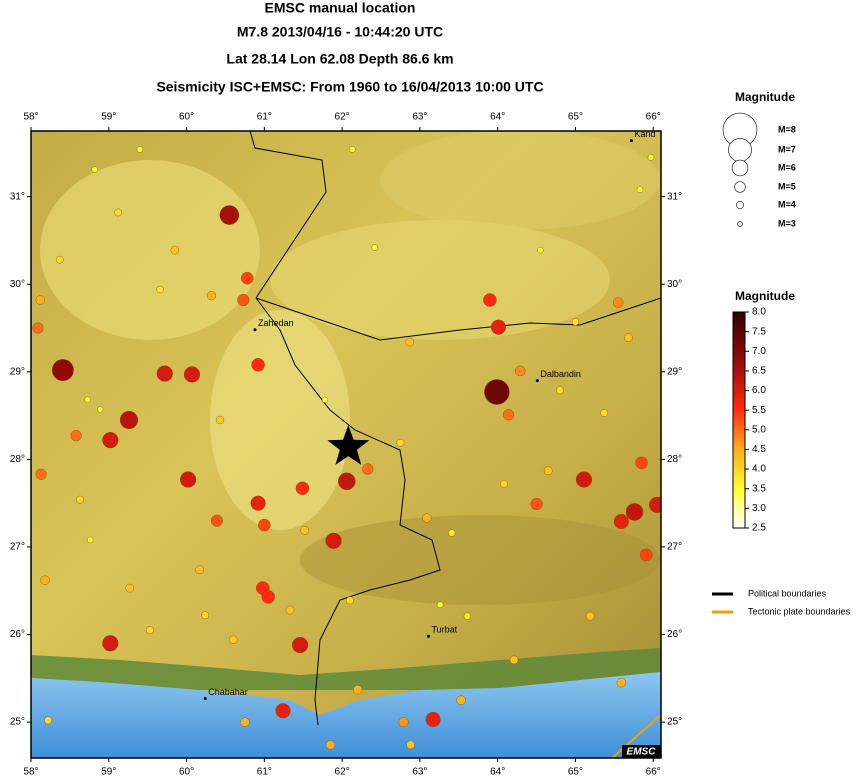 The height and width of the screenshot is (778, 865). I want to click on colorbar-tick-label: 5.0, so click(759, 429).